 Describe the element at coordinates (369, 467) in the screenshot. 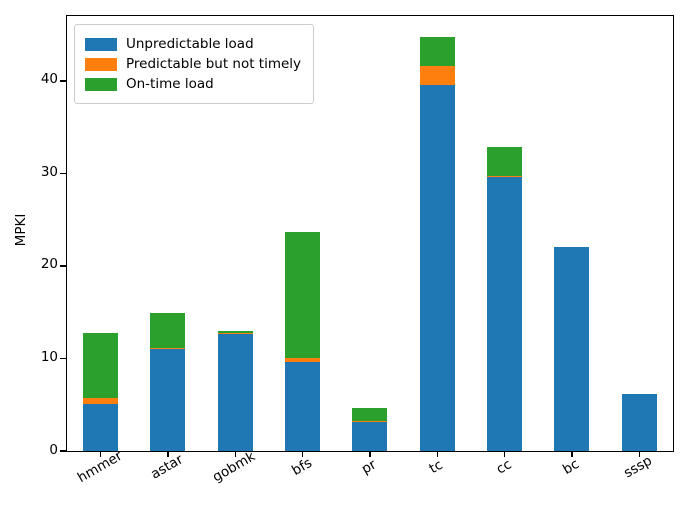

I see `x-tick-label-pr: pr` at that location.